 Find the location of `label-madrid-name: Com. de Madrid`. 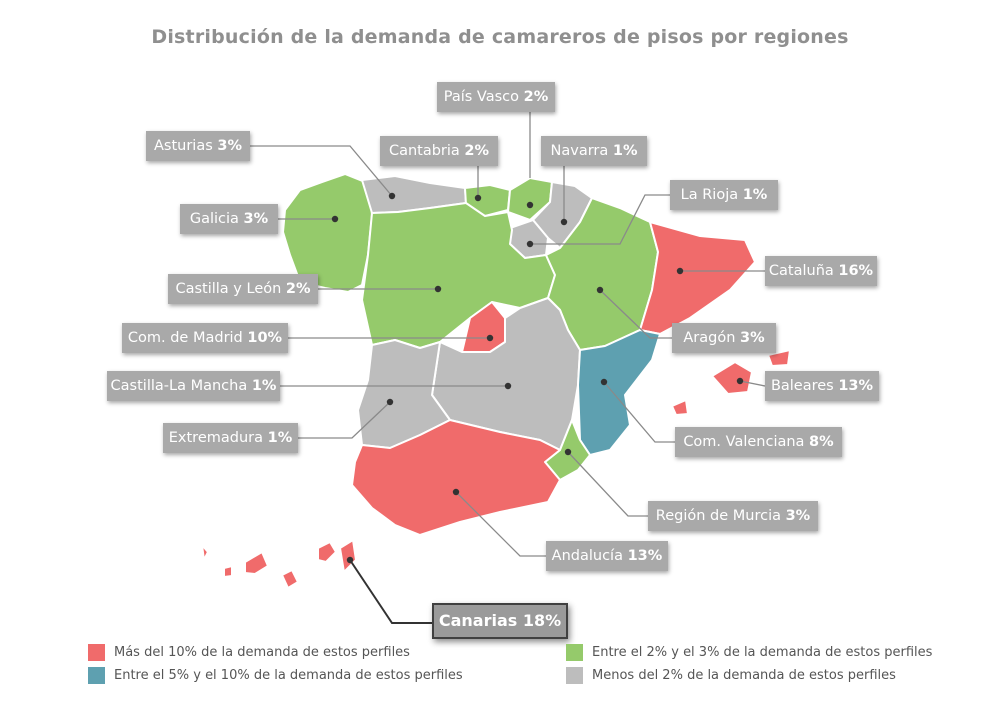

label-madrid-name: Com. de Madrid is located at coordinates (185, 338).